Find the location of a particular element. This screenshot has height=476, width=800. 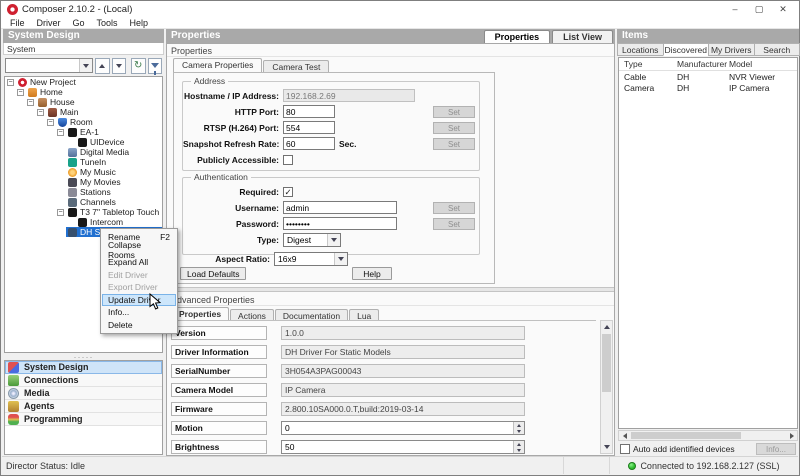

panel-splitter-handle: ····· is located at coordinates (83, 356).